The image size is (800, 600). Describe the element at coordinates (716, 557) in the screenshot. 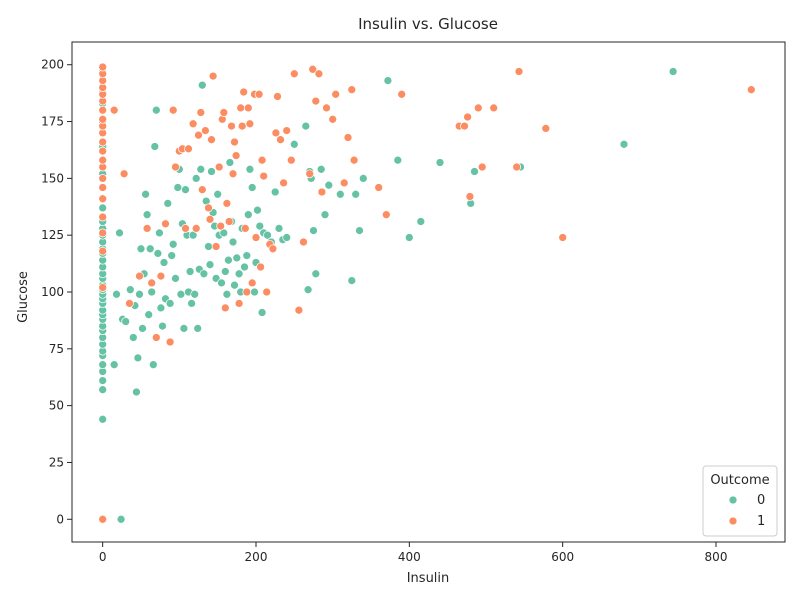

I see `x-tick-label-800: 800` at that location.